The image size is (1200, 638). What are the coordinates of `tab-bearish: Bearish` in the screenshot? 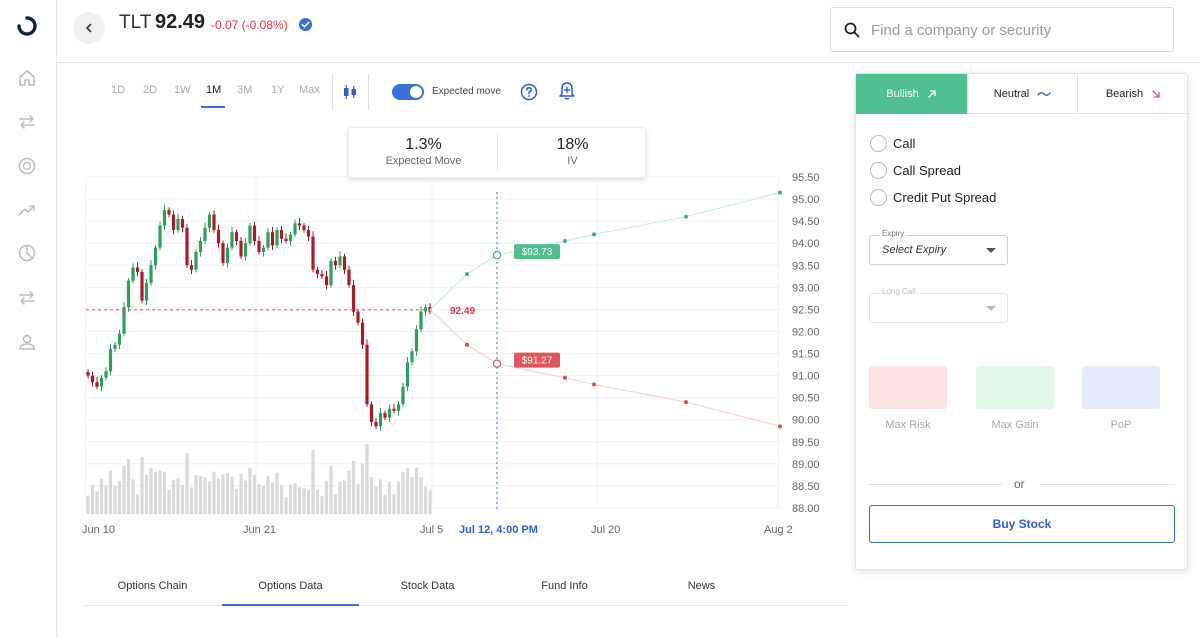 It's located at (1133, 94).